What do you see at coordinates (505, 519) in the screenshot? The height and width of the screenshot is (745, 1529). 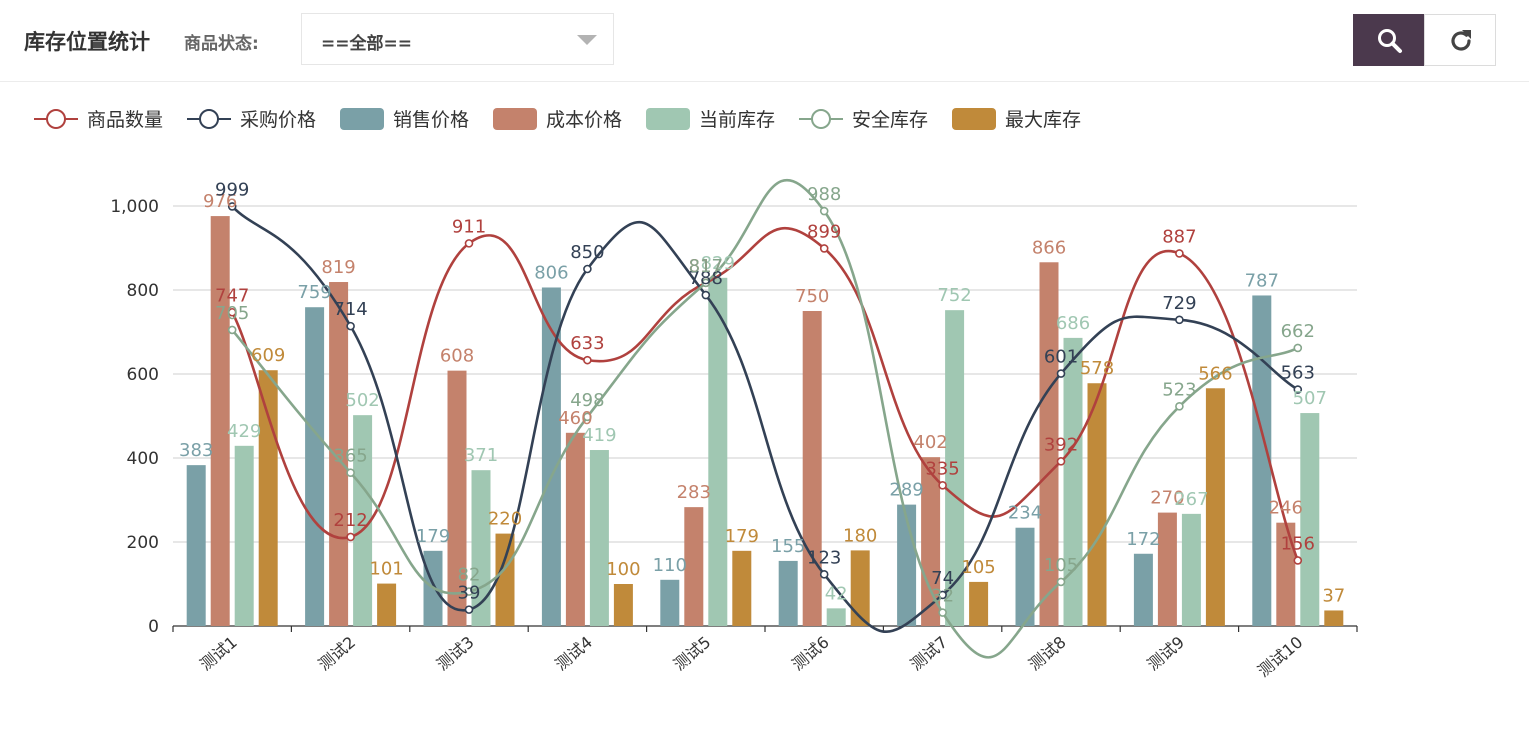 I see `data-label: 220` at bounding box center [505, 519].